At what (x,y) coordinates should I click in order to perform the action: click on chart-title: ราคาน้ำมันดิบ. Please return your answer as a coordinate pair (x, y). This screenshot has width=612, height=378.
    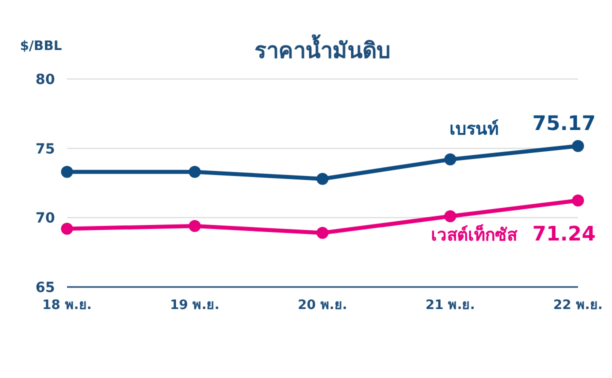
    Looking at the image, I should click on (322, 49).